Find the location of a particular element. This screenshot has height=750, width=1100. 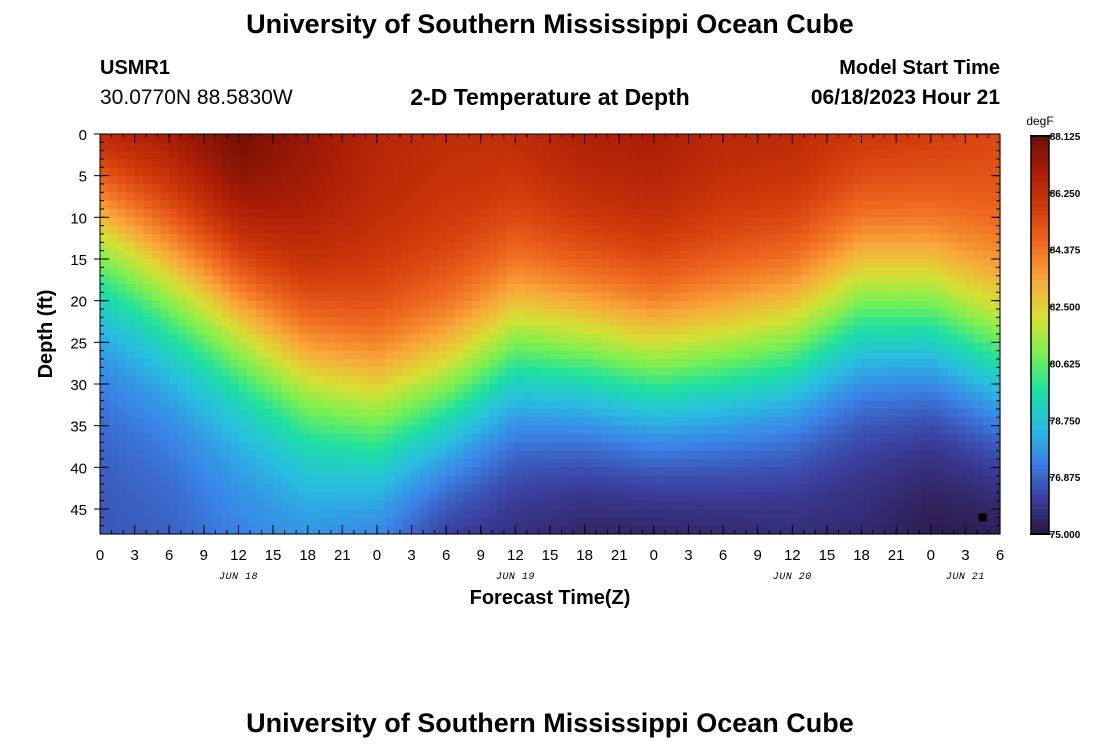

colorbar-tick-label: 75.000 is located at coordinates (1065, 535).